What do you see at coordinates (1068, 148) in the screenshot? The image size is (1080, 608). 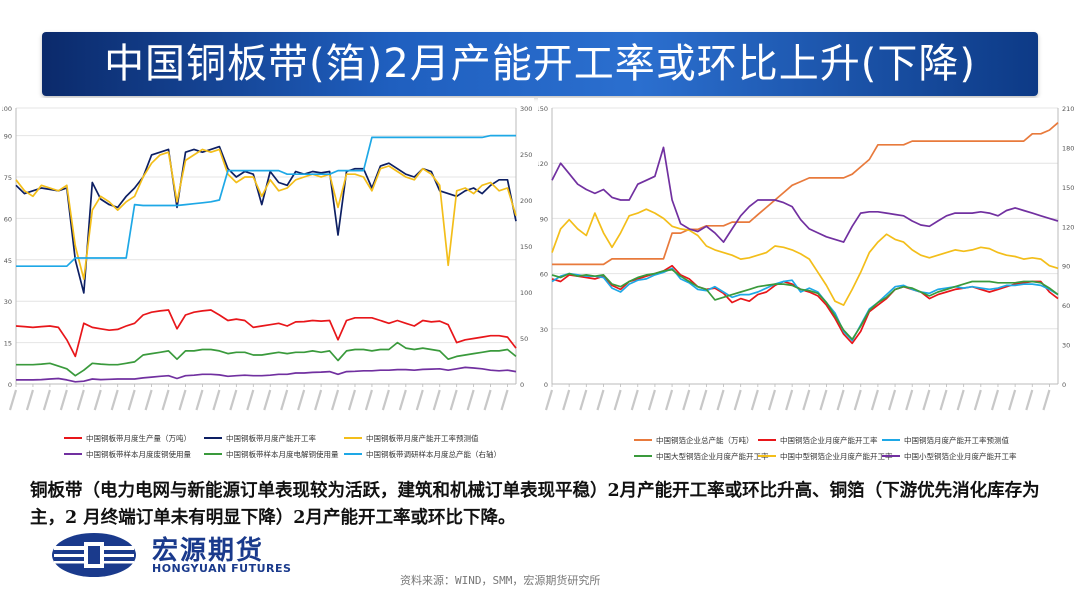 I see `y-right-tick-label: 180` at bounding box center [1068, 148].